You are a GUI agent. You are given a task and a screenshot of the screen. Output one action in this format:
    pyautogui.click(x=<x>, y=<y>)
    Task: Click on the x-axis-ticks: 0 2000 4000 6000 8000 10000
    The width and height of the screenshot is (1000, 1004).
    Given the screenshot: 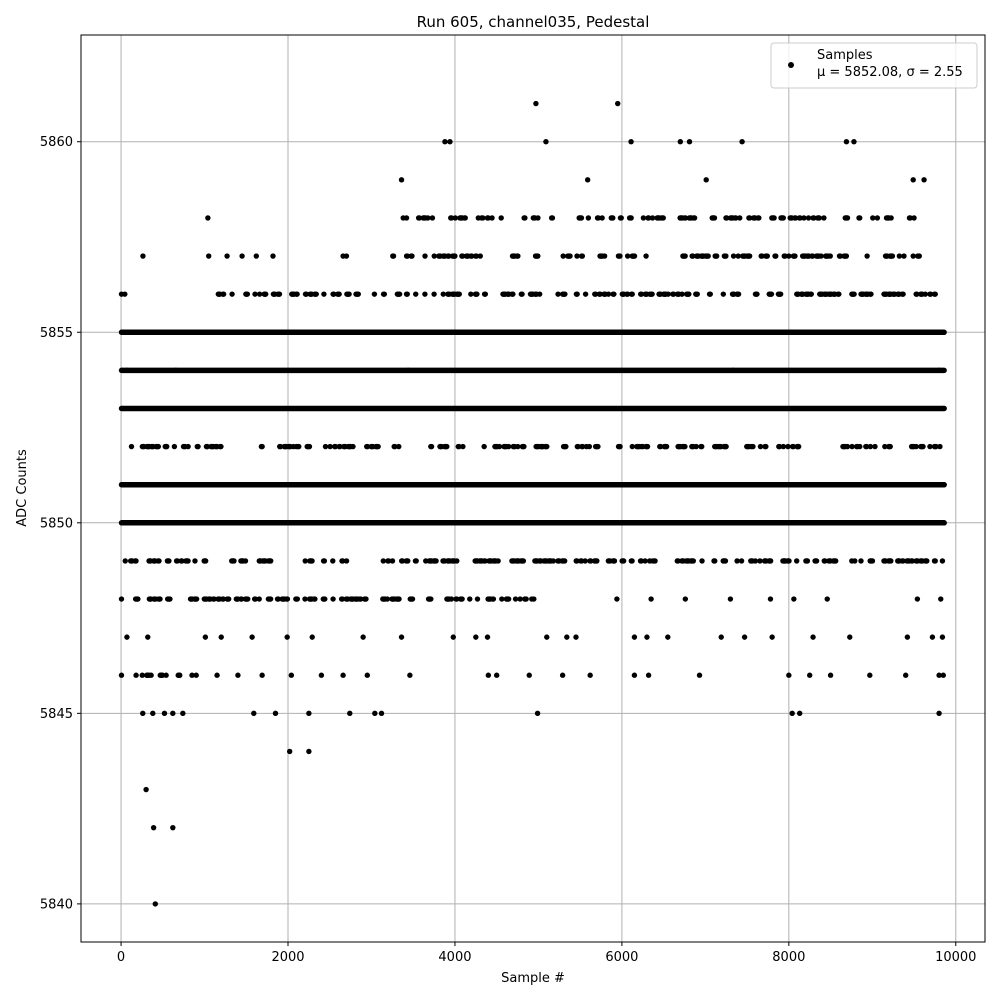 What is the action you would take?
    pyautogui.click(x=546, y=953)
    